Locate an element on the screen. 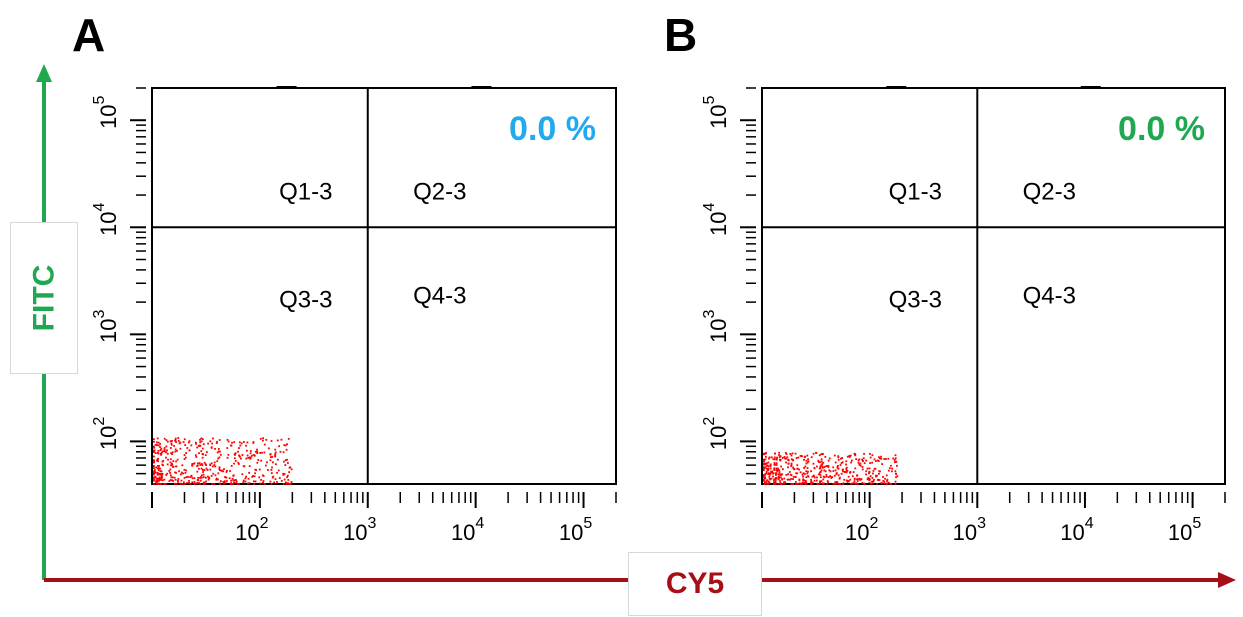 This screenshot has height=617, width=1243. cy5-arrow-head is located at coordinates (1227, 580).